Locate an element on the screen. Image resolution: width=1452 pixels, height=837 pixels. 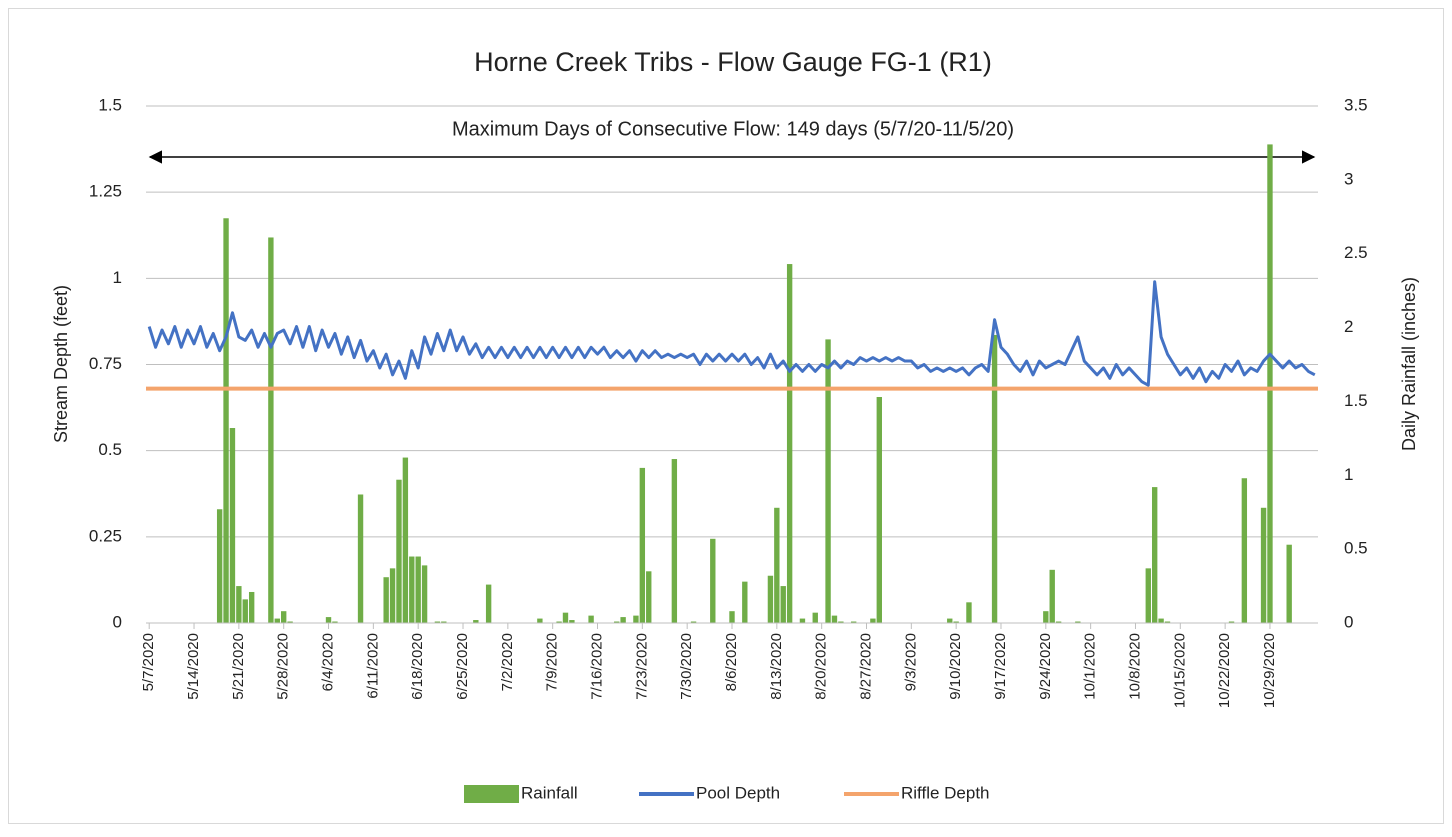
y-axis-label: Stream Depth (feet) is located at coordinates (61, 364).